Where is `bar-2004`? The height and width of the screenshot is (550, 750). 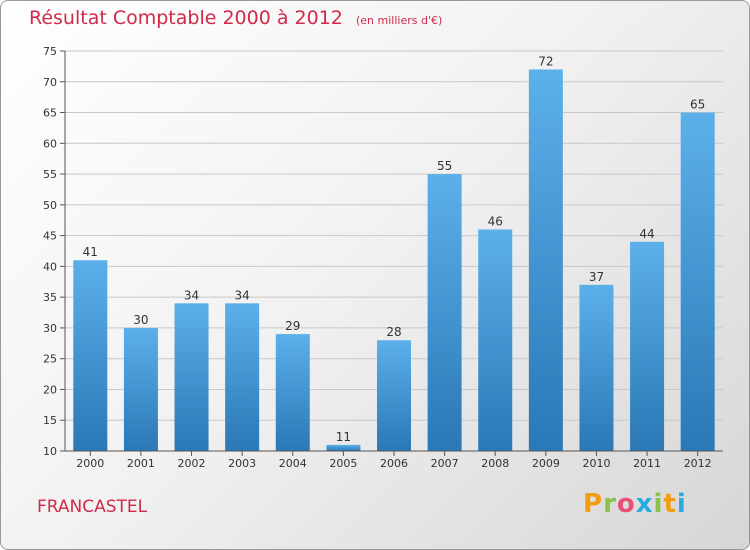
bar-2004 is located at coordinates (292, 392).